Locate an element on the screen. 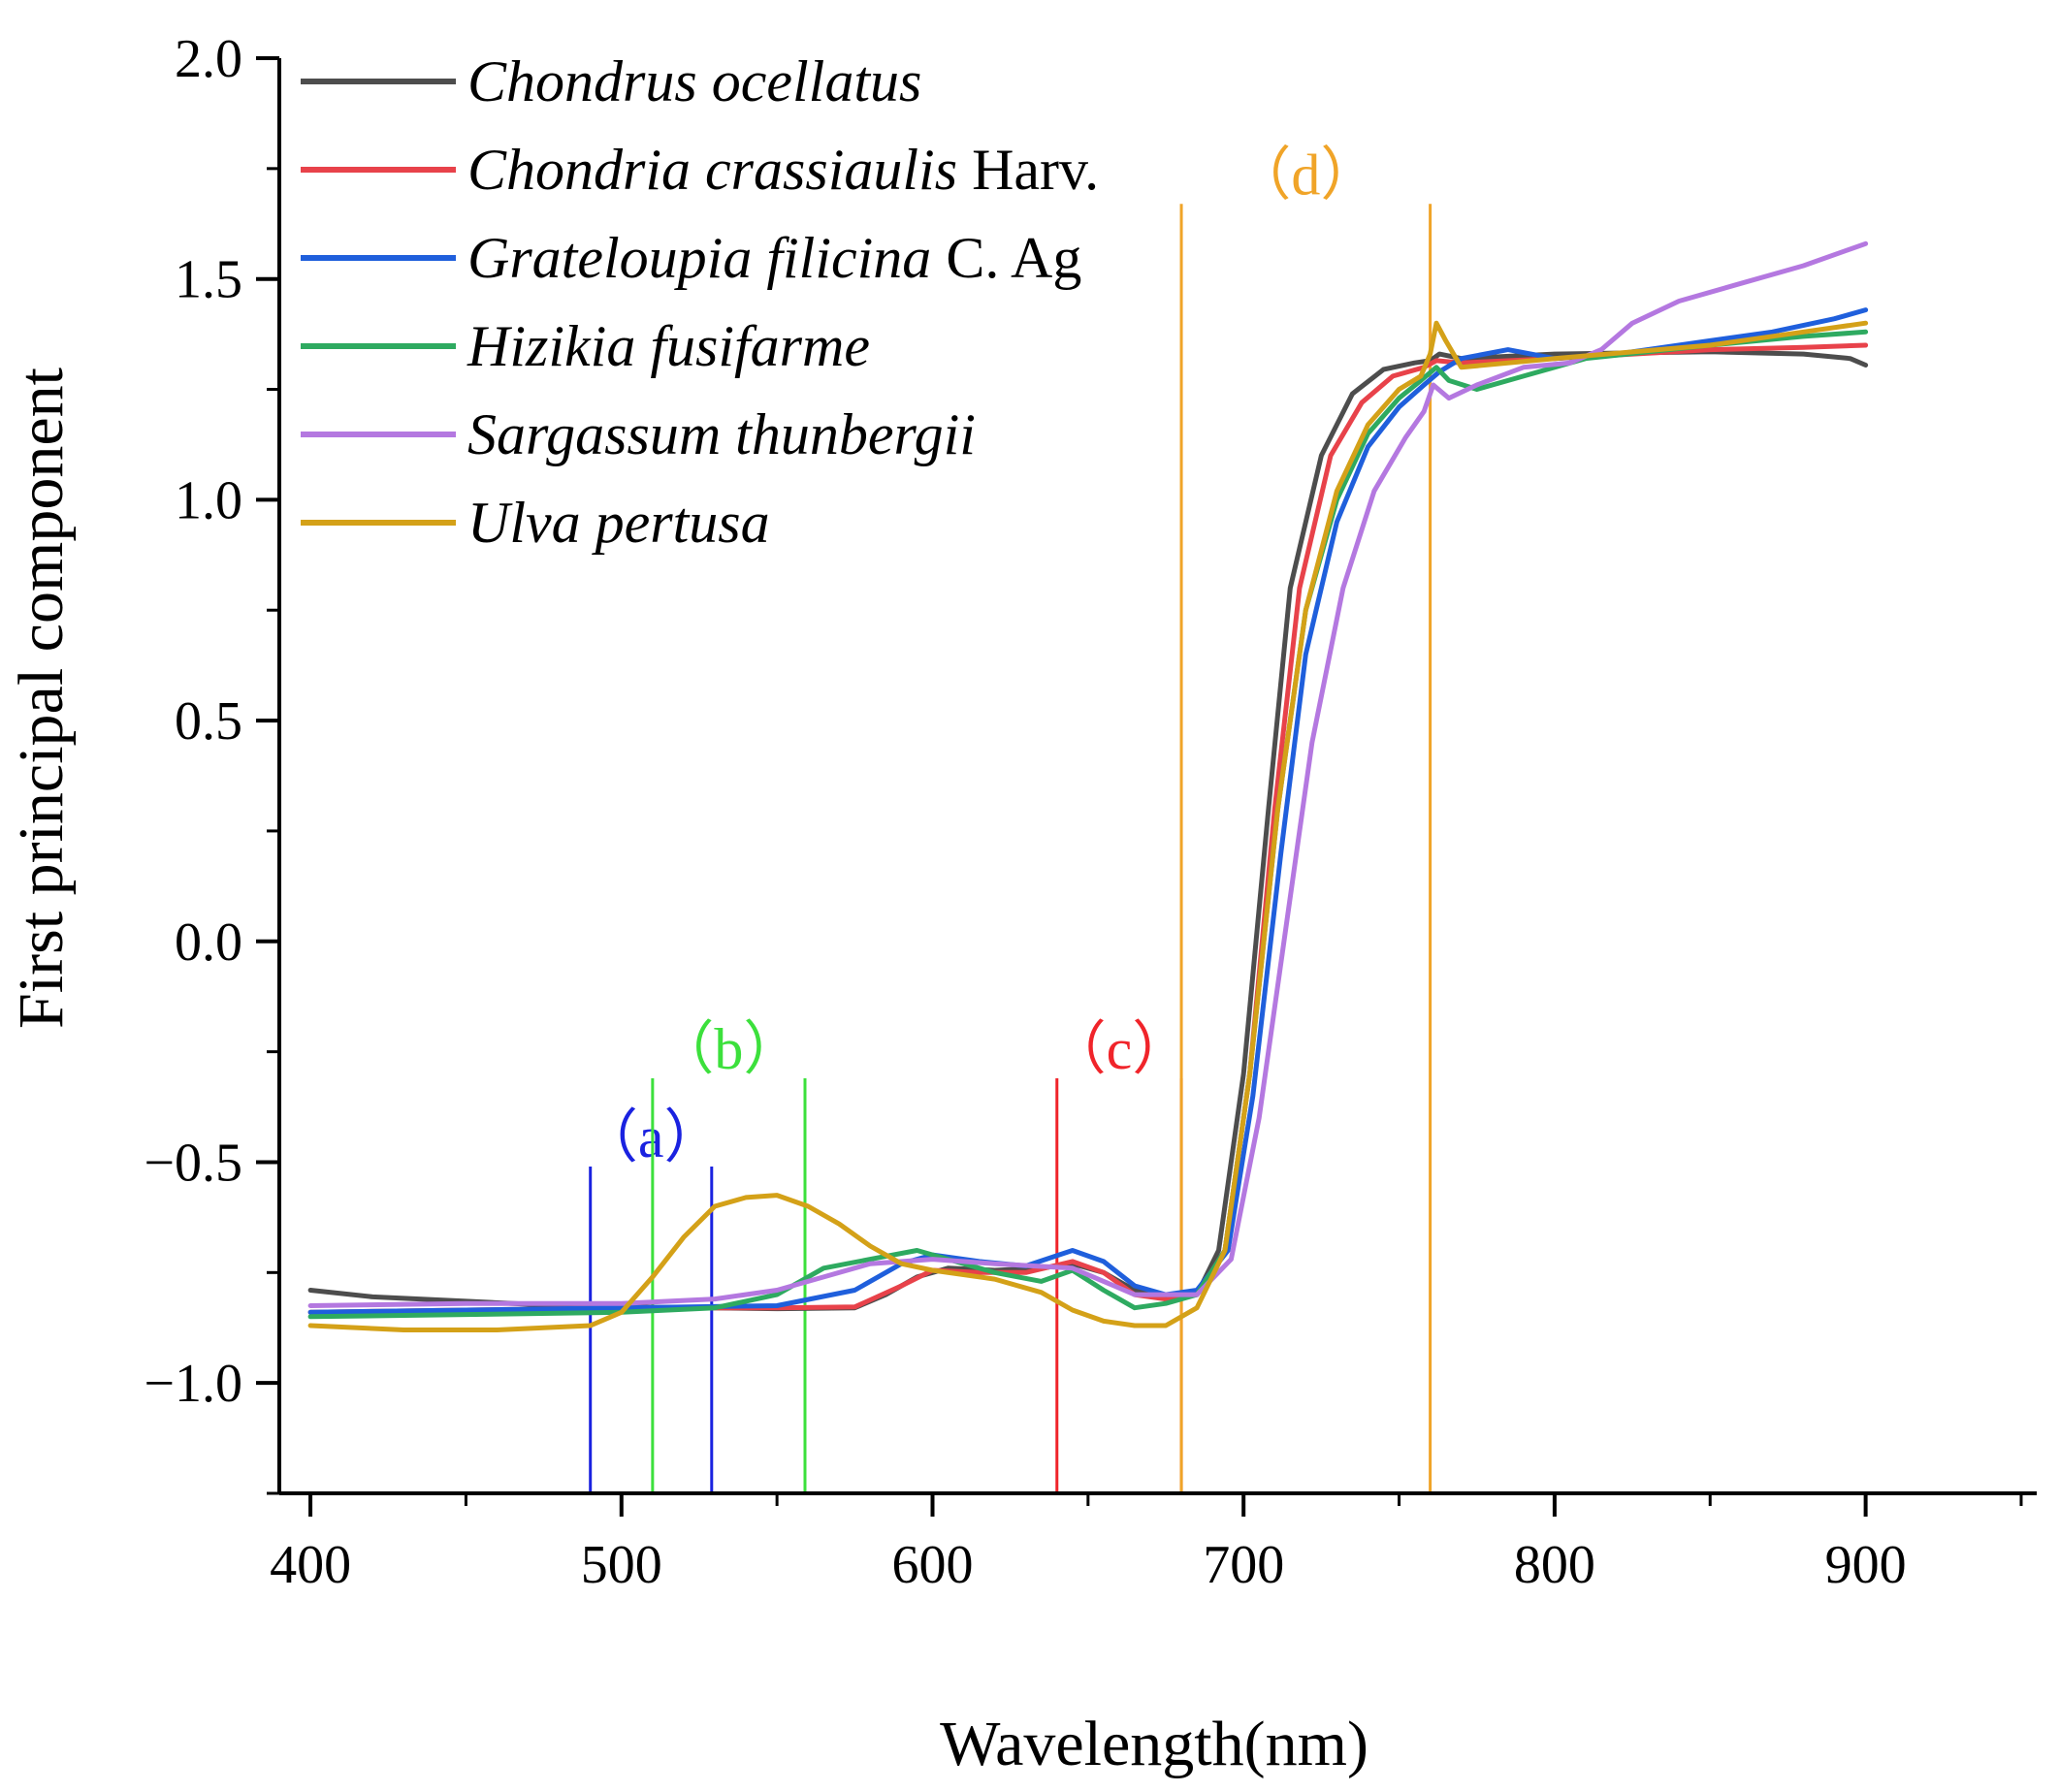  legend-label-italic: Chondrus ocellatus is located at coordinates (694, 81).